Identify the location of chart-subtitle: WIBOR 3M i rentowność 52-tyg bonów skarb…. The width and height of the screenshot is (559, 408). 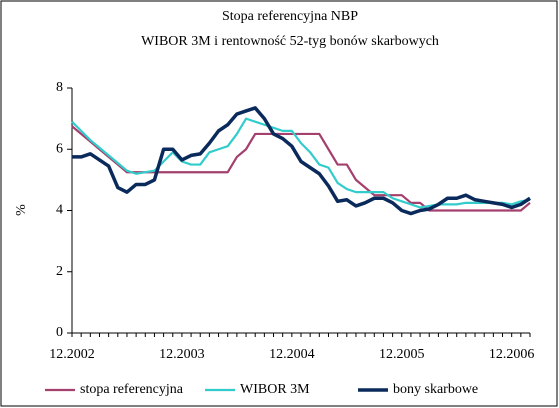
(290, 41).